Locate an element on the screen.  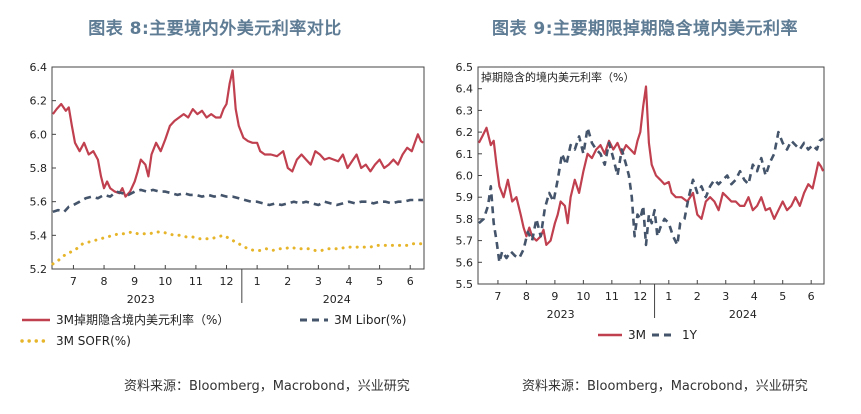
y-tick-label: 6.3 is located at coordinates (465, 110).